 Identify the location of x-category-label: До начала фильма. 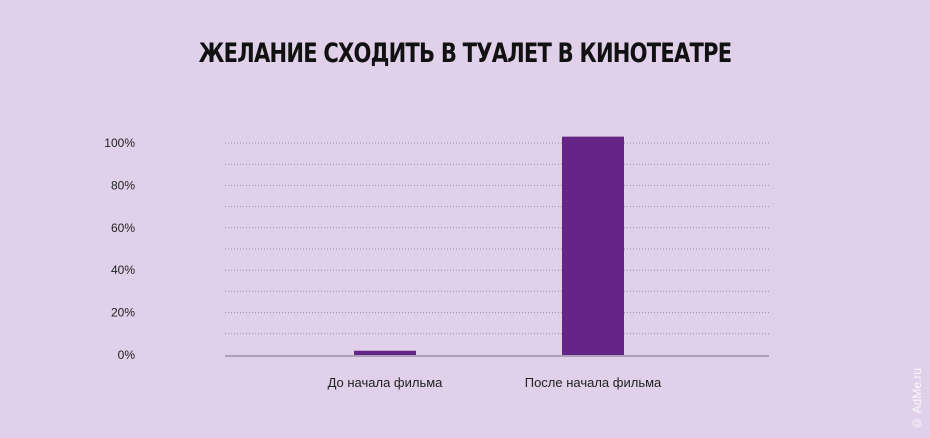
(386, 382).